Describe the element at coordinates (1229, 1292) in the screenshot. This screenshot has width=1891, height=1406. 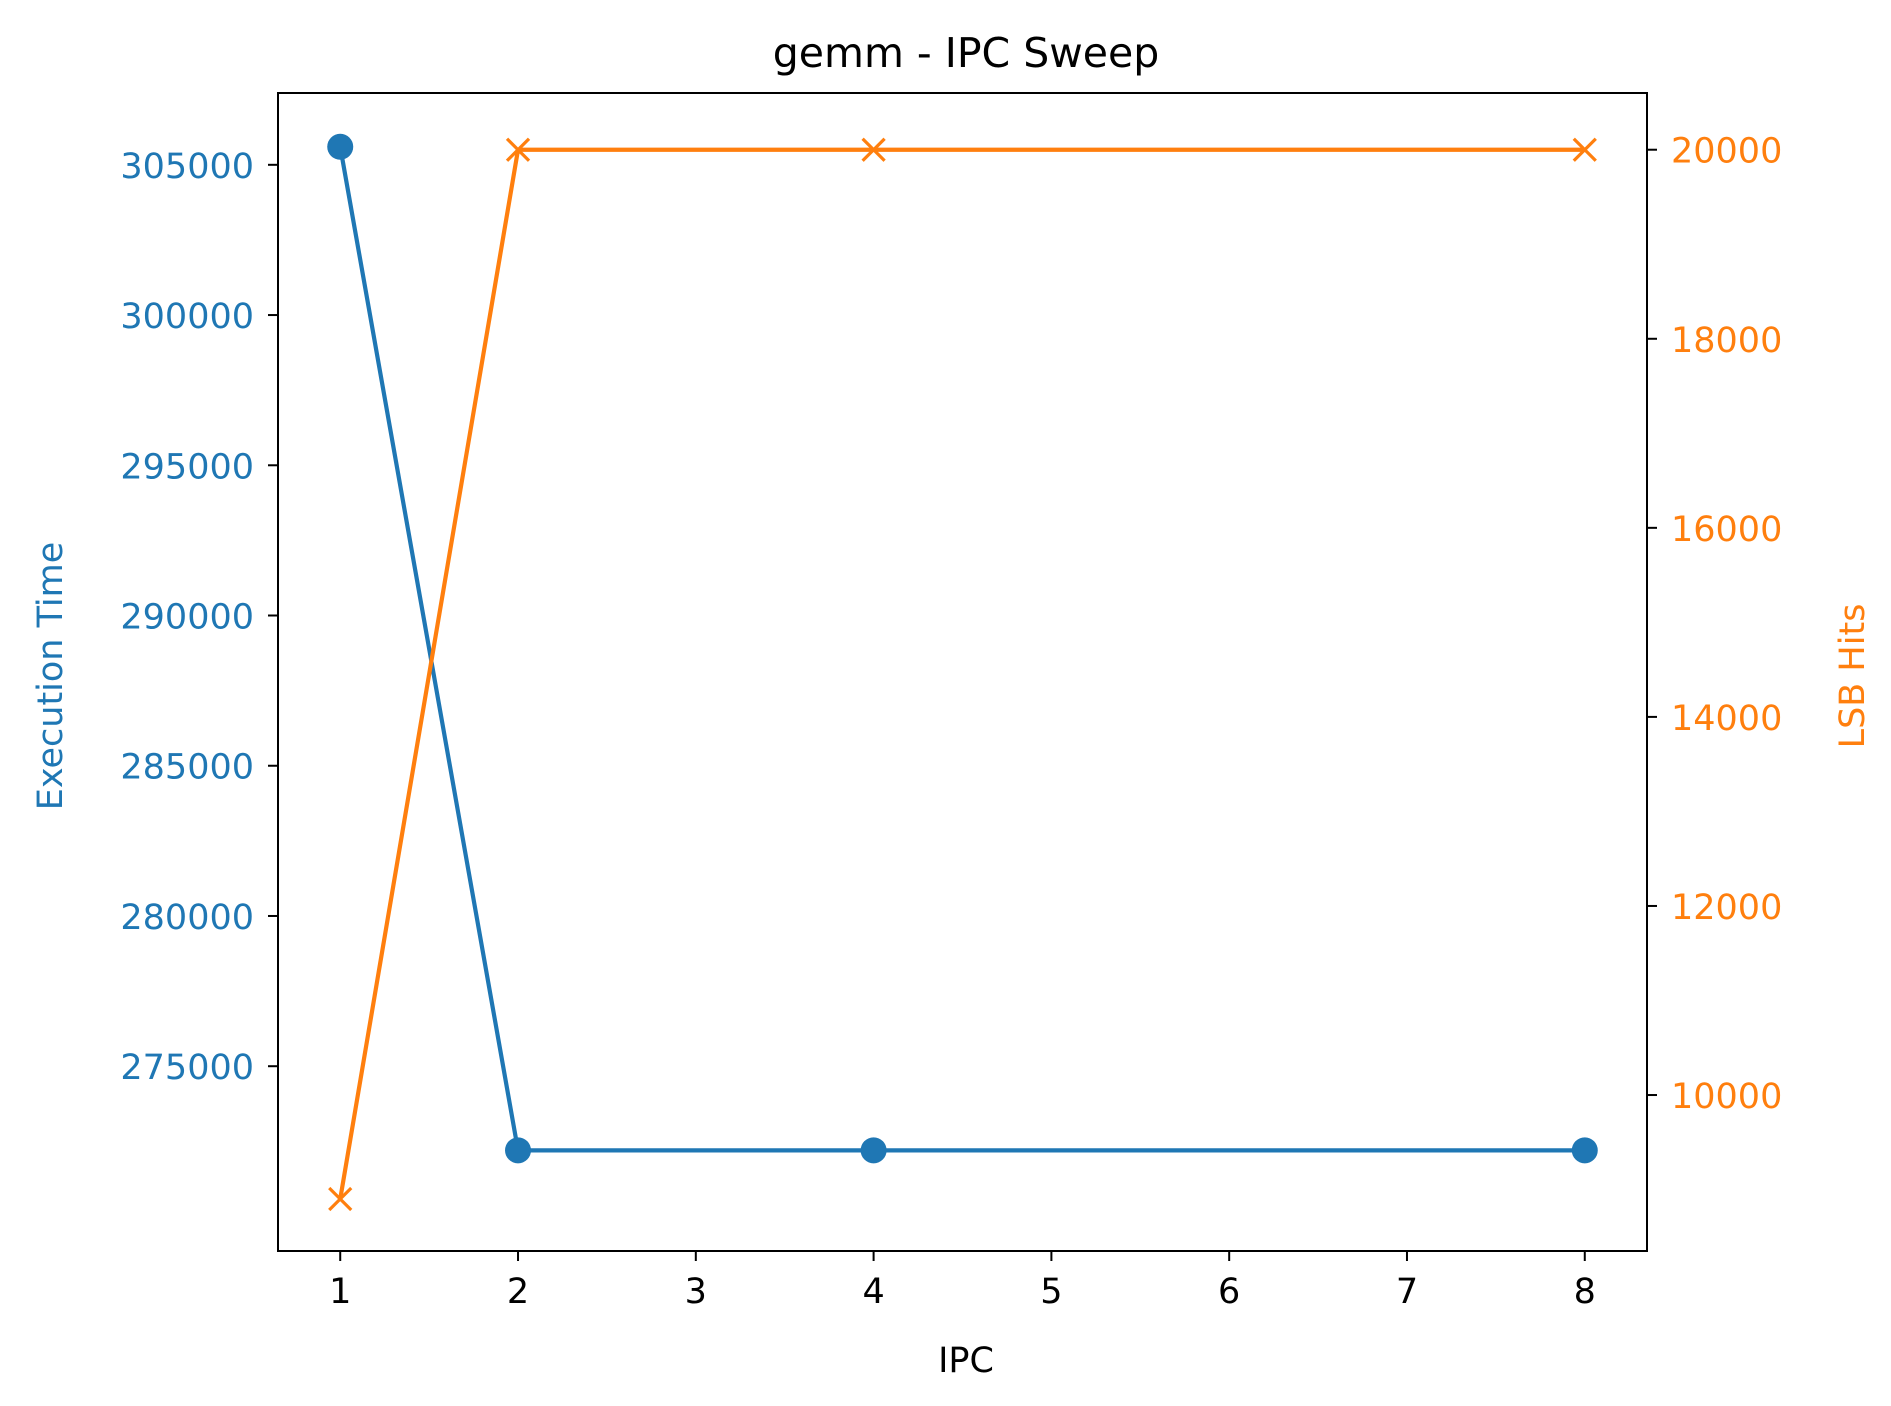
I see `x-tick-label: 6` at that location.